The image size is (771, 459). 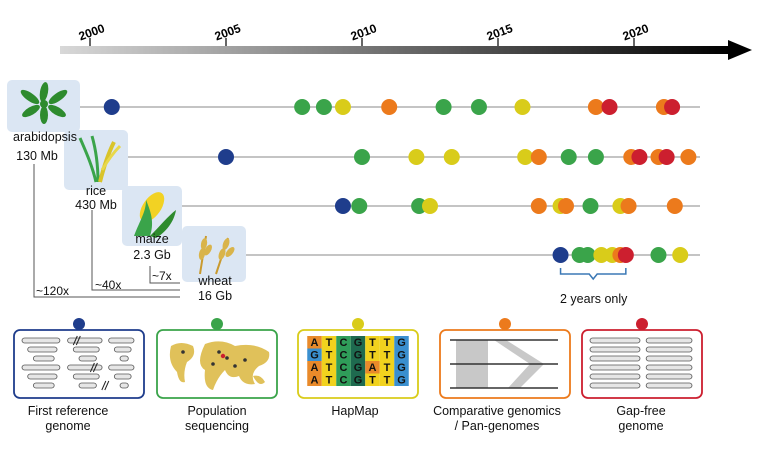 I want to click on snp-base: C, so click(x=344, y=368).